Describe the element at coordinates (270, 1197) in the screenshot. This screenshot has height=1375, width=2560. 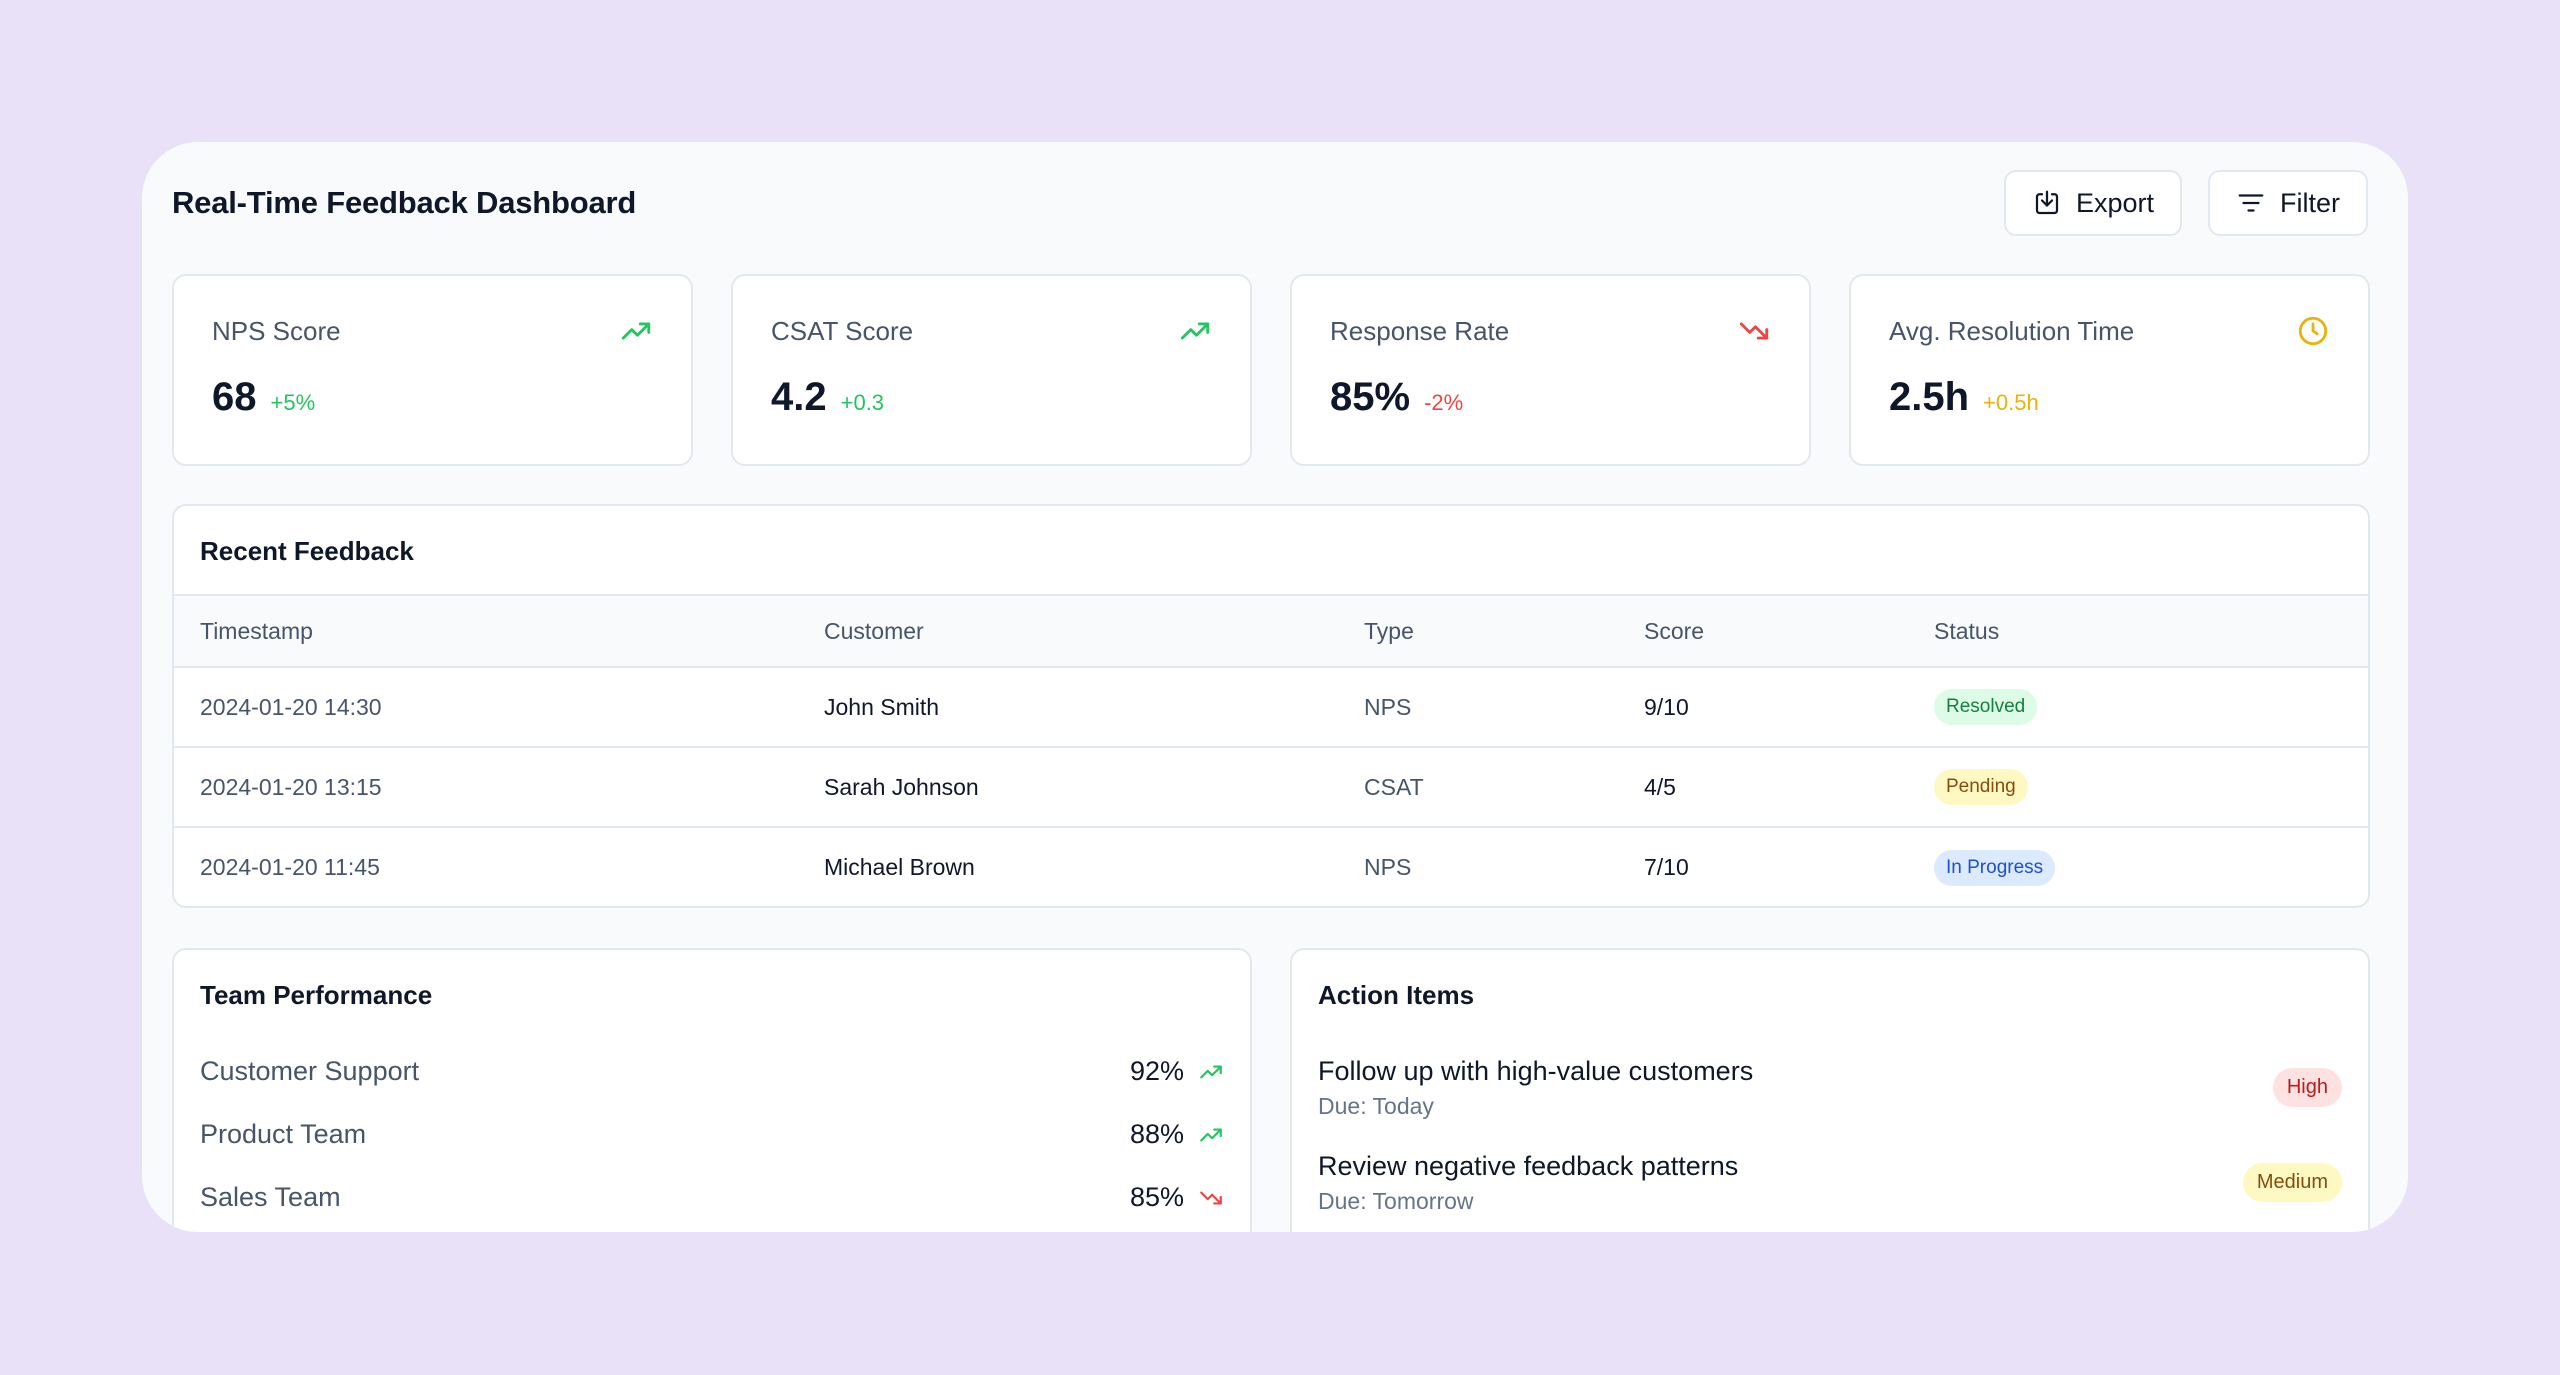
I see `team-name: Sales Team` at that location.